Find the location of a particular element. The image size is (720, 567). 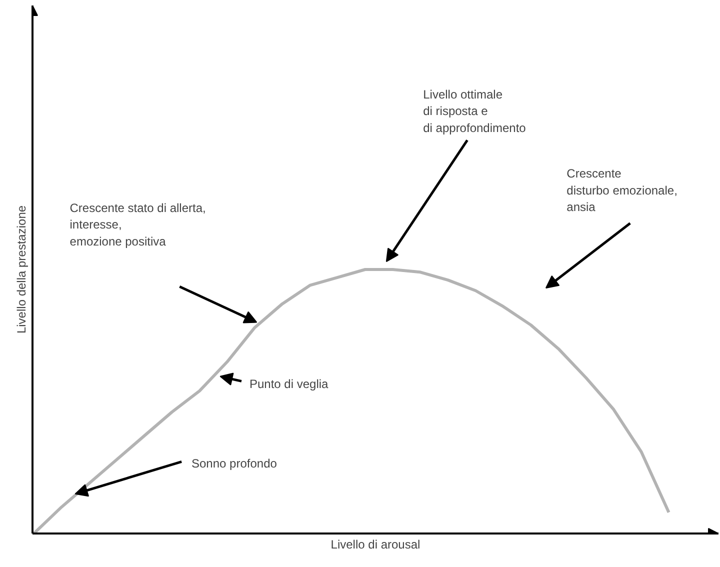

x-axis-title: Livello di arousal is located at coordinates (375, 545).